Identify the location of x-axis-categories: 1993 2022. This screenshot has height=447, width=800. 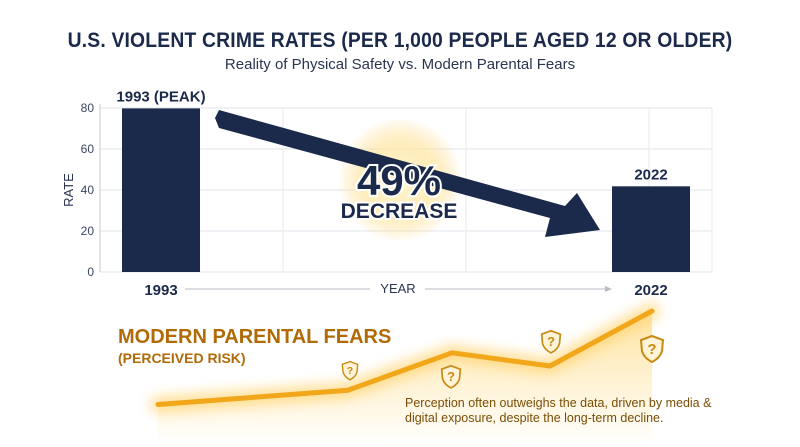
(405, 290).